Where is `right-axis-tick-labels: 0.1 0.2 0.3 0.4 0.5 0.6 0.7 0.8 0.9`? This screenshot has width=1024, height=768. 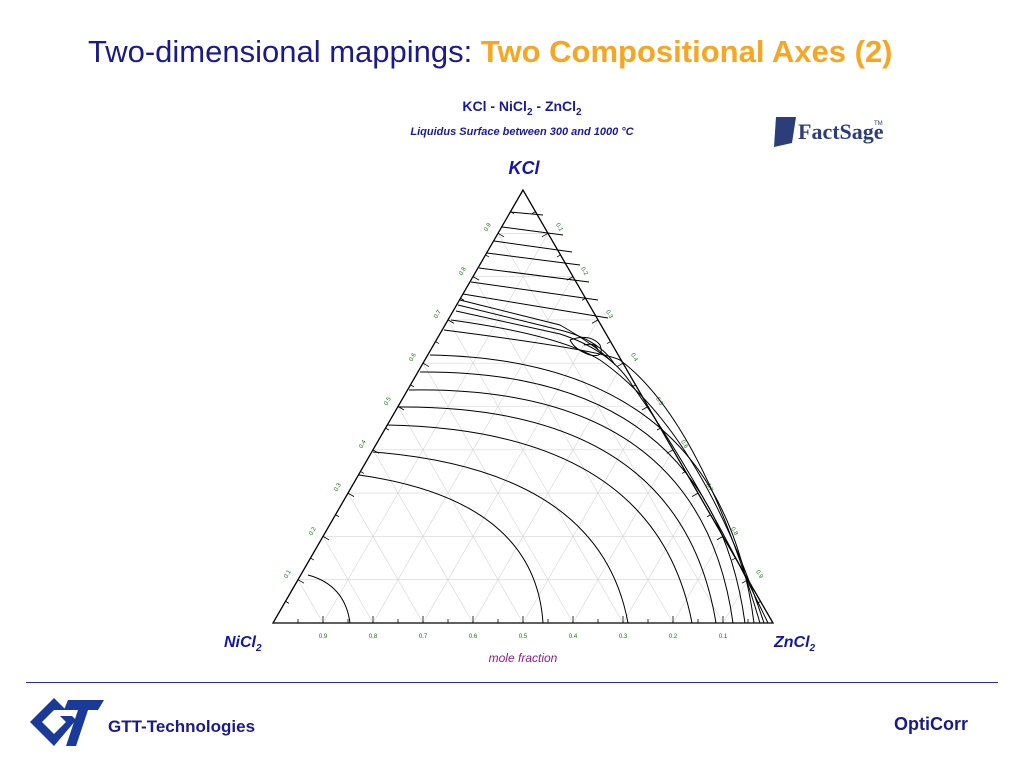 right-axis-tick-labels: 0.1 0.2 0.3 0.4 0.5 0.6 0.7 0.8 0.9 is located at coordinates (659, 401).